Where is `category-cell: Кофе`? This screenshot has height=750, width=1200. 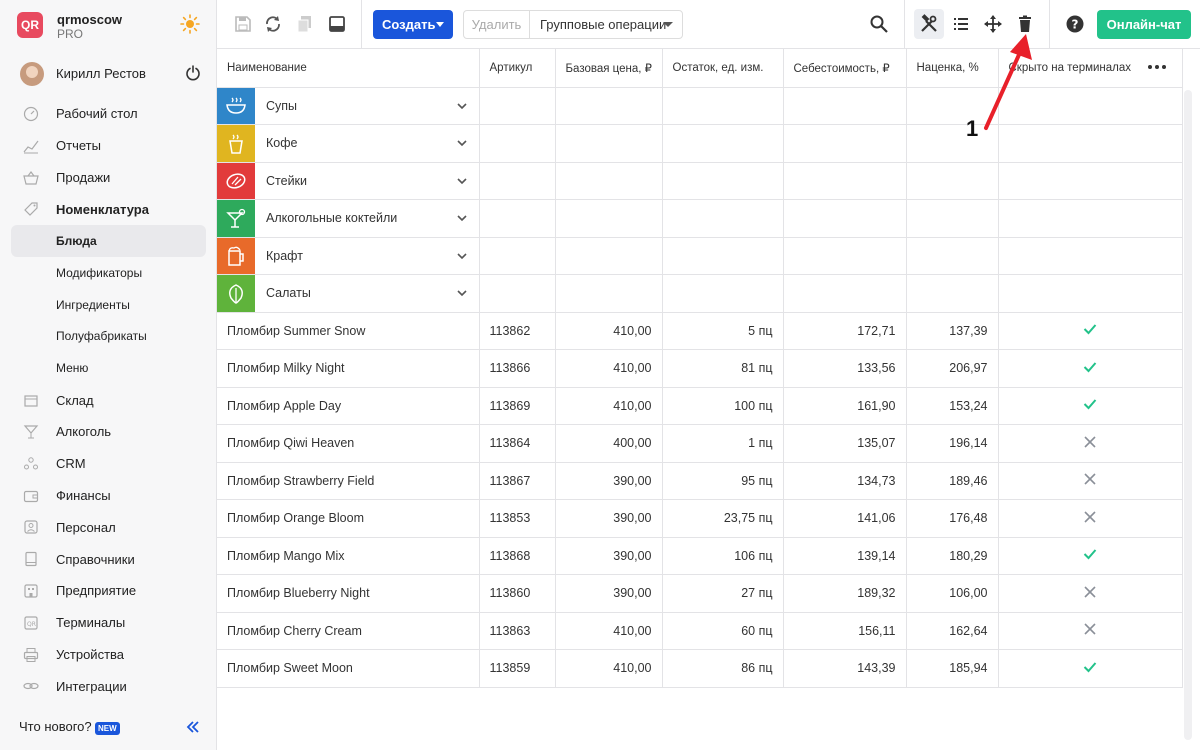 category-cell: Кофе is located at coordinates (348, 143).